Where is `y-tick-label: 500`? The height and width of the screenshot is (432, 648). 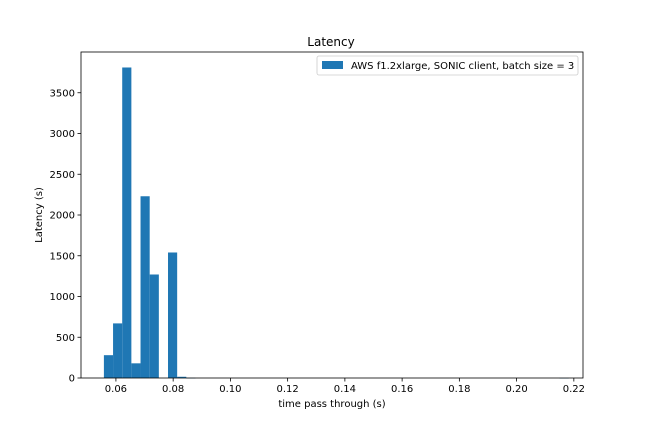 y-tick-label: 500 is located at coordinates (65, 338).